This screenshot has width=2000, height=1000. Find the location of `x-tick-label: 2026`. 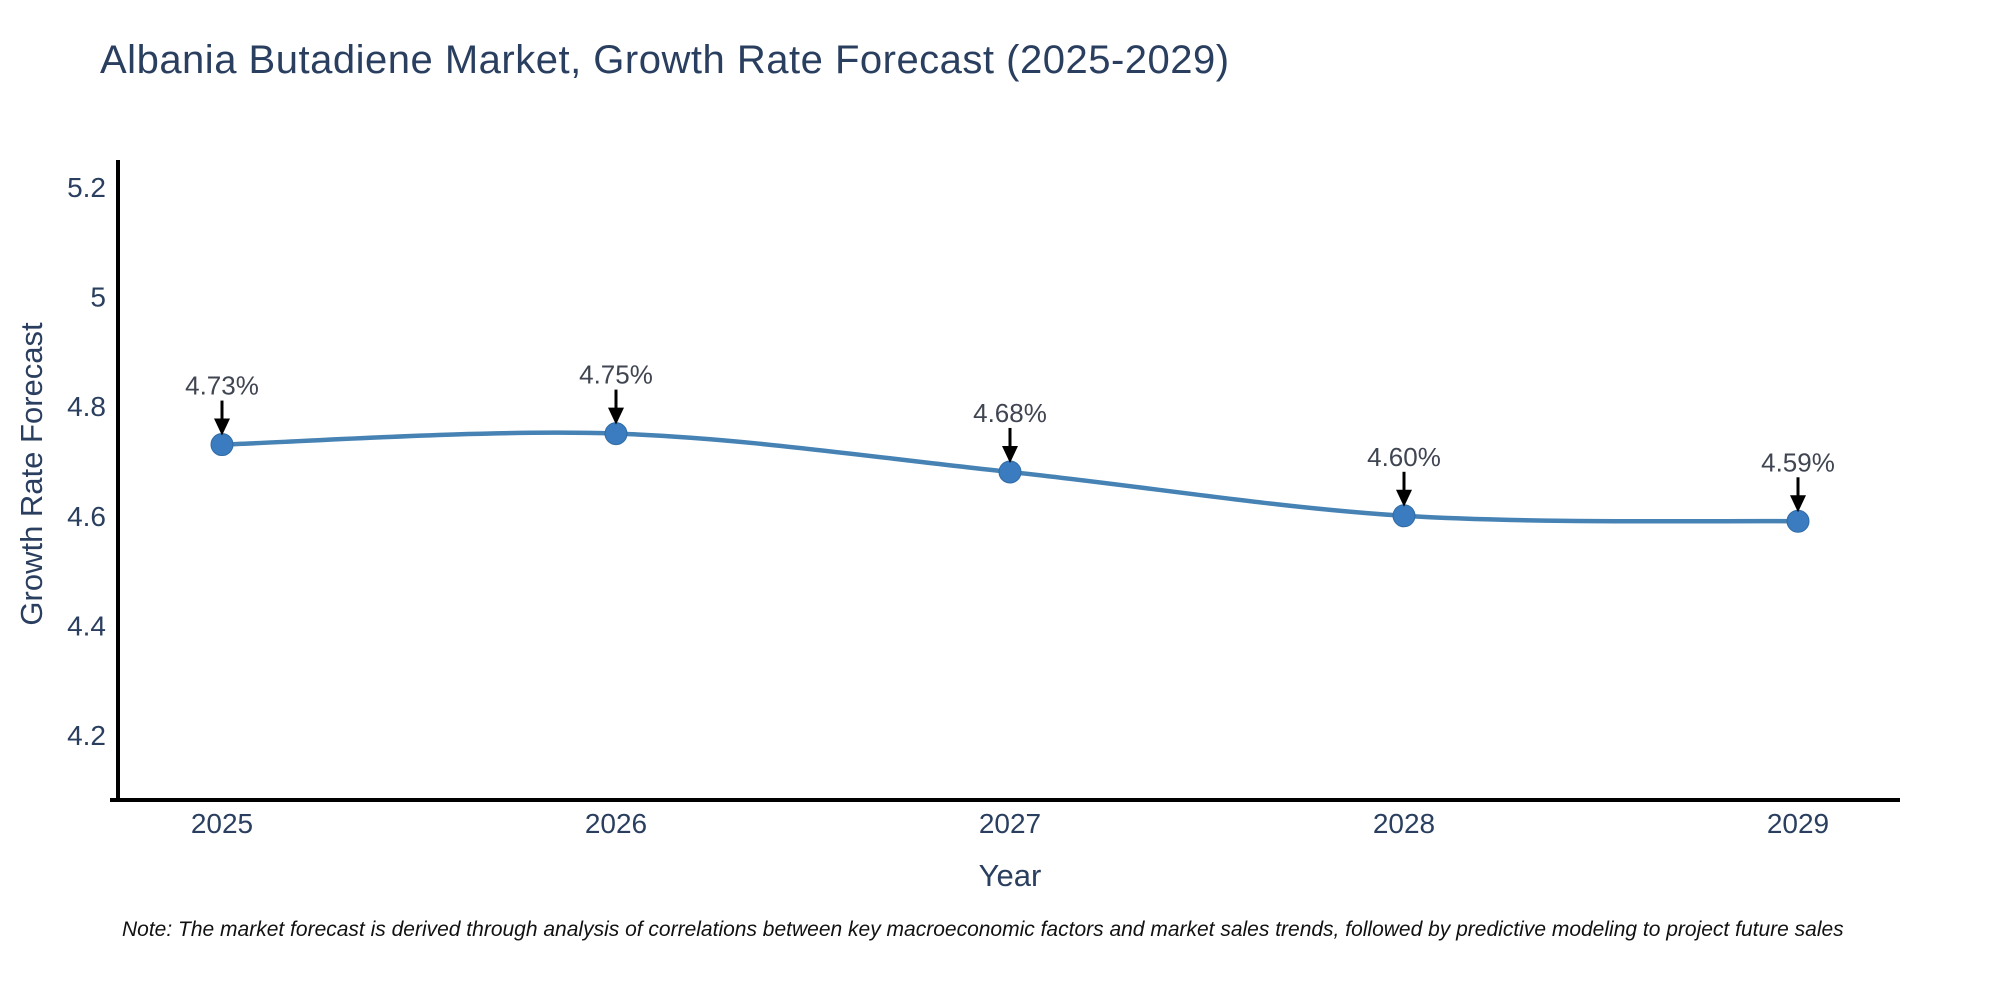

x-tick-label: 2026 is located at coordinates (616, 823).